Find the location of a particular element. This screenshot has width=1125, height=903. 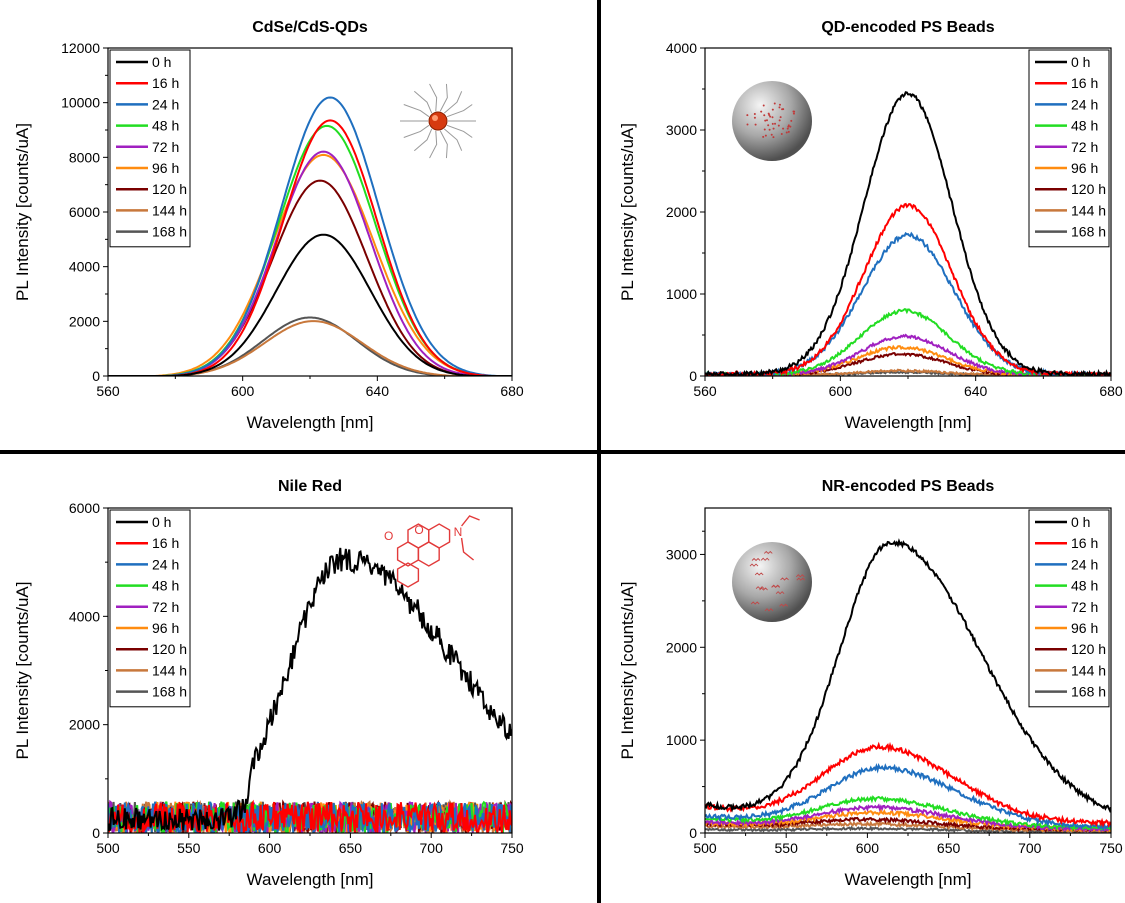

bead-icon is located at coordinates (772, 121).